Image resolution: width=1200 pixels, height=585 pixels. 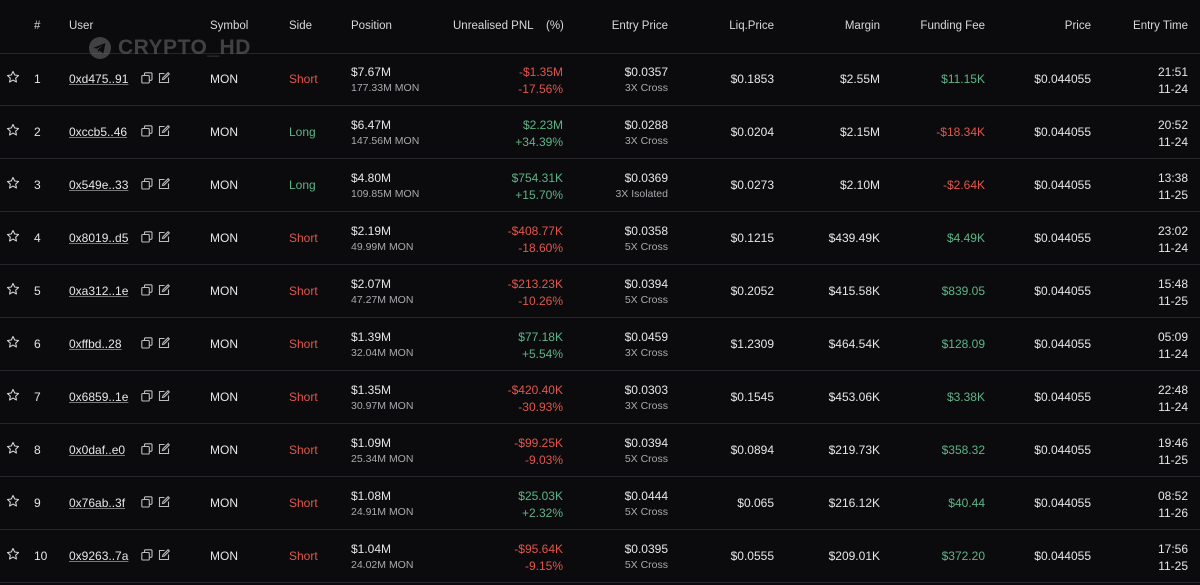 What do you see at coordinates (1172, 72) in the screenshot?
I see `entry-time: 21:51` at bounding box center [1172, 72].